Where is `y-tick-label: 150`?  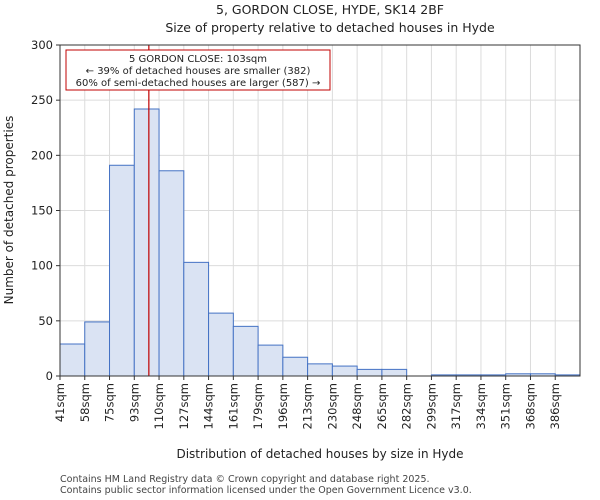
y-tick-label: 150 is located at coordinates (42, 211).